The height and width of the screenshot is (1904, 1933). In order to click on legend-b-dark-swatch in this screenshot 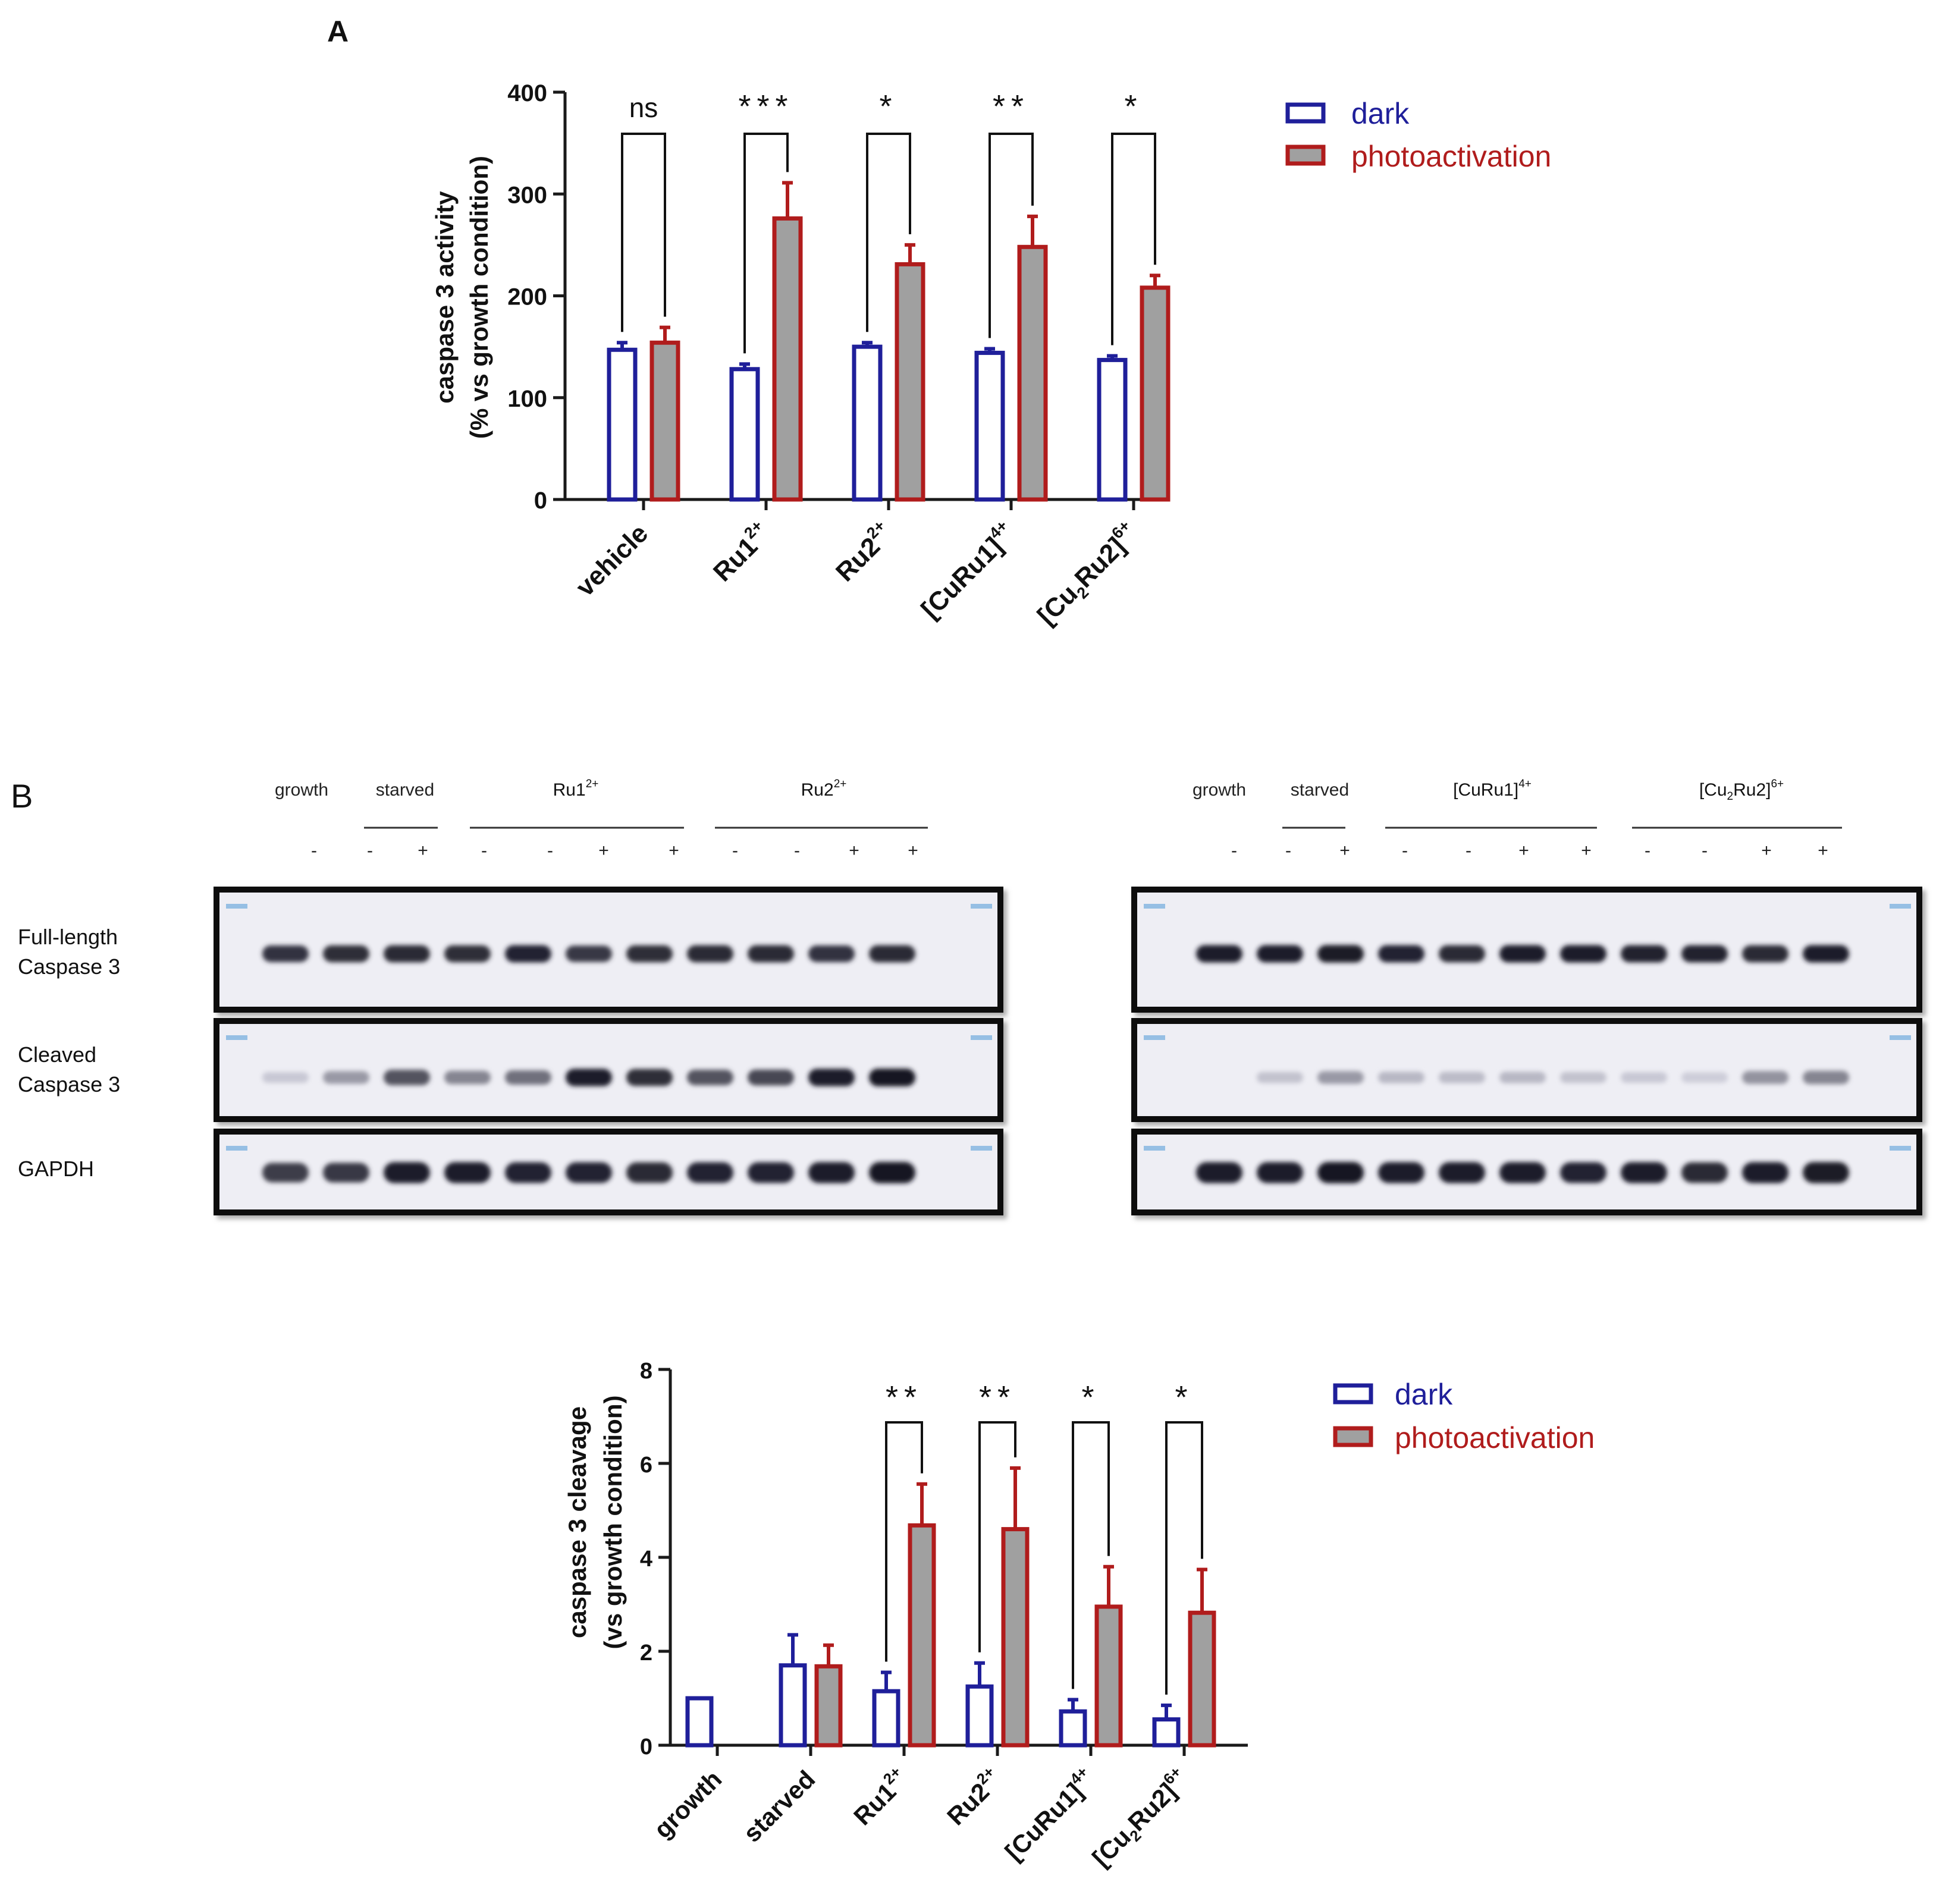, I will do `click(1353, 1394)`.